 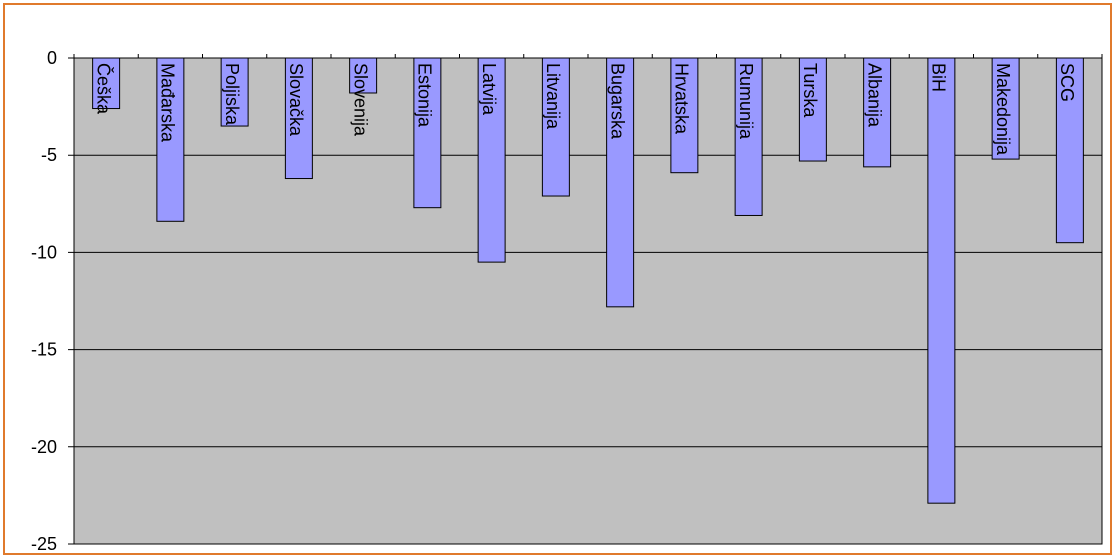 I want to click on category-label: Estonija, so click(x=425, y=95).